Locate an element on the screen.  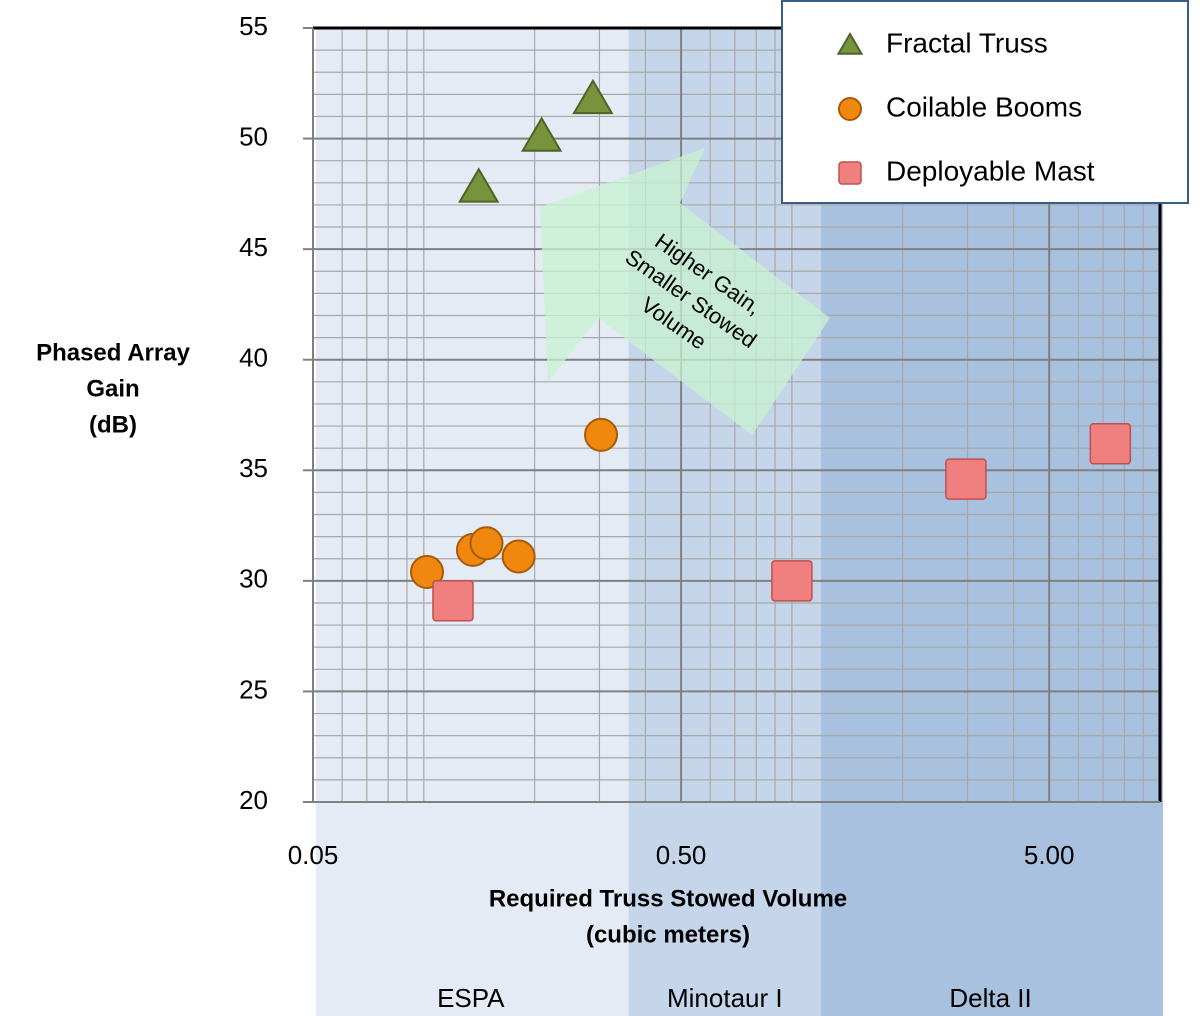
y-tick-label: 20 is located at coordinates (253, 800).